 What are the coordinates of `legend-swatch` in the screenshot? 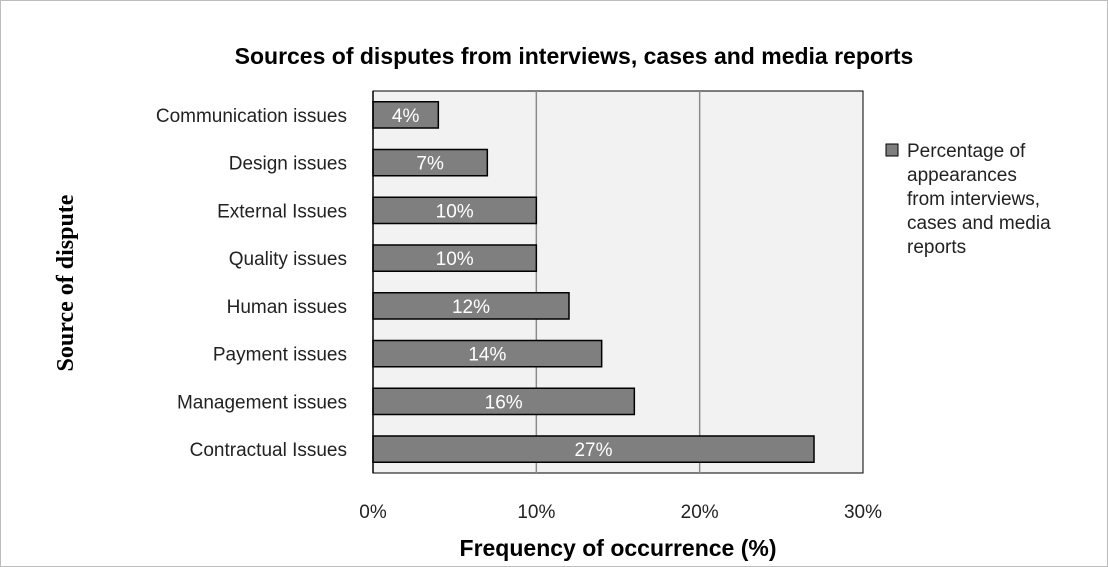 It's located at (892, 150).